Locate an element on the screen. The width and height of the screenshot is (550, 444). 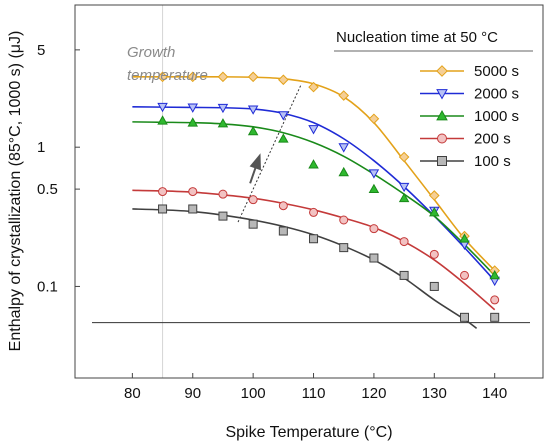
legend-label-100-s: 100 s is located at coordinates (492, 161).